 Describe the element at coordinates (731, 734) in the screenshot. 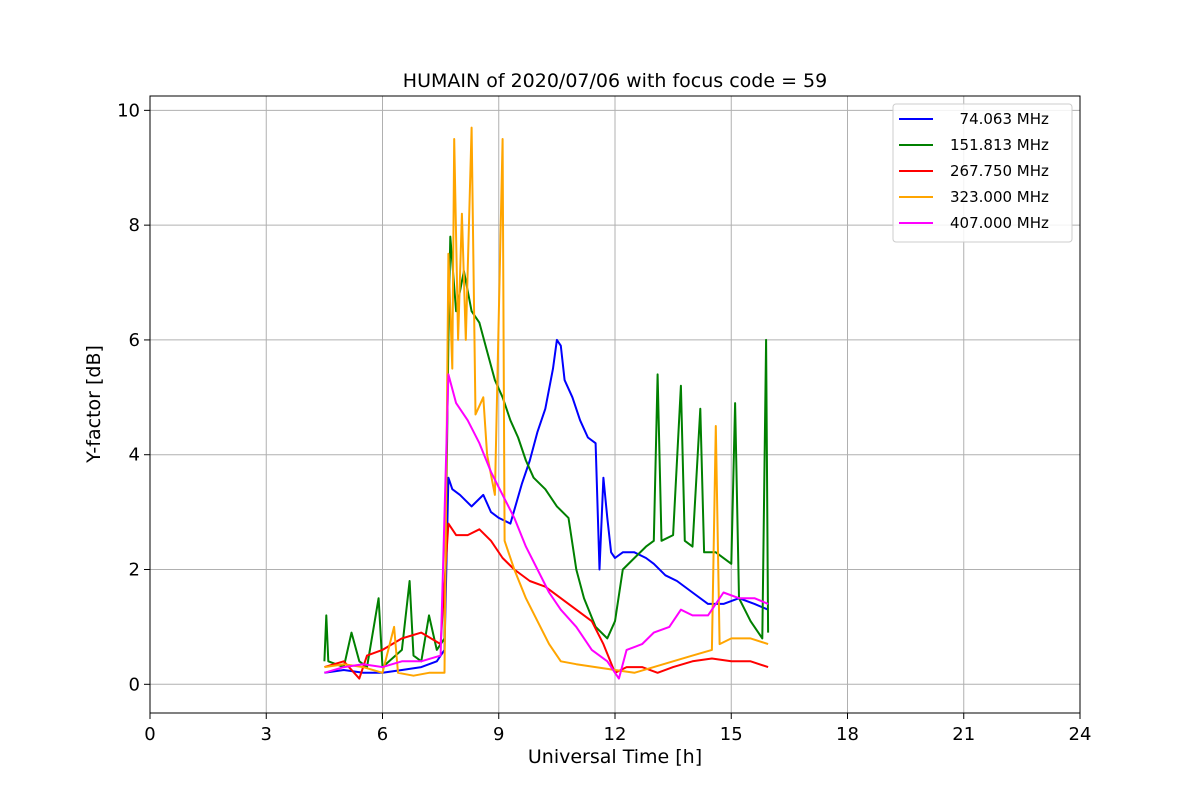

I see `x-tick-label: 15` at that location.